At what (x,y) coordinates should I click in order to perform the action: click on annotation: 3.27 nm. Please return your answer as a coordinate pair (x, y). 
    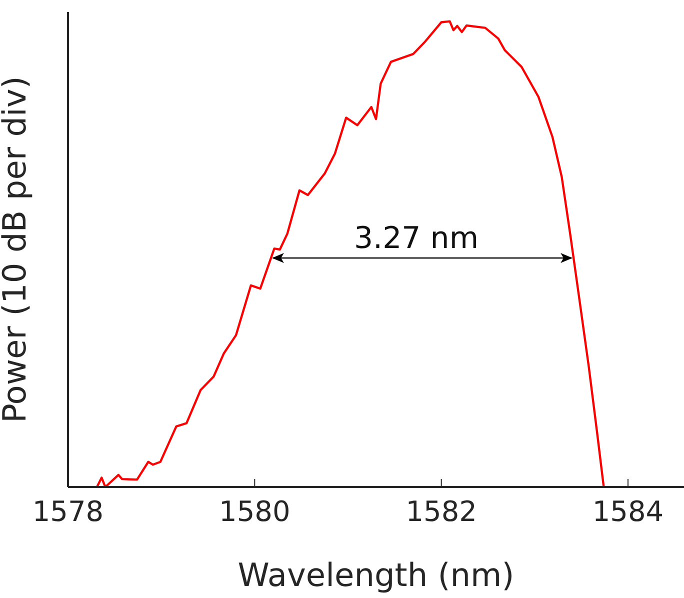
    Looking at the image, I should click on (416, 238).